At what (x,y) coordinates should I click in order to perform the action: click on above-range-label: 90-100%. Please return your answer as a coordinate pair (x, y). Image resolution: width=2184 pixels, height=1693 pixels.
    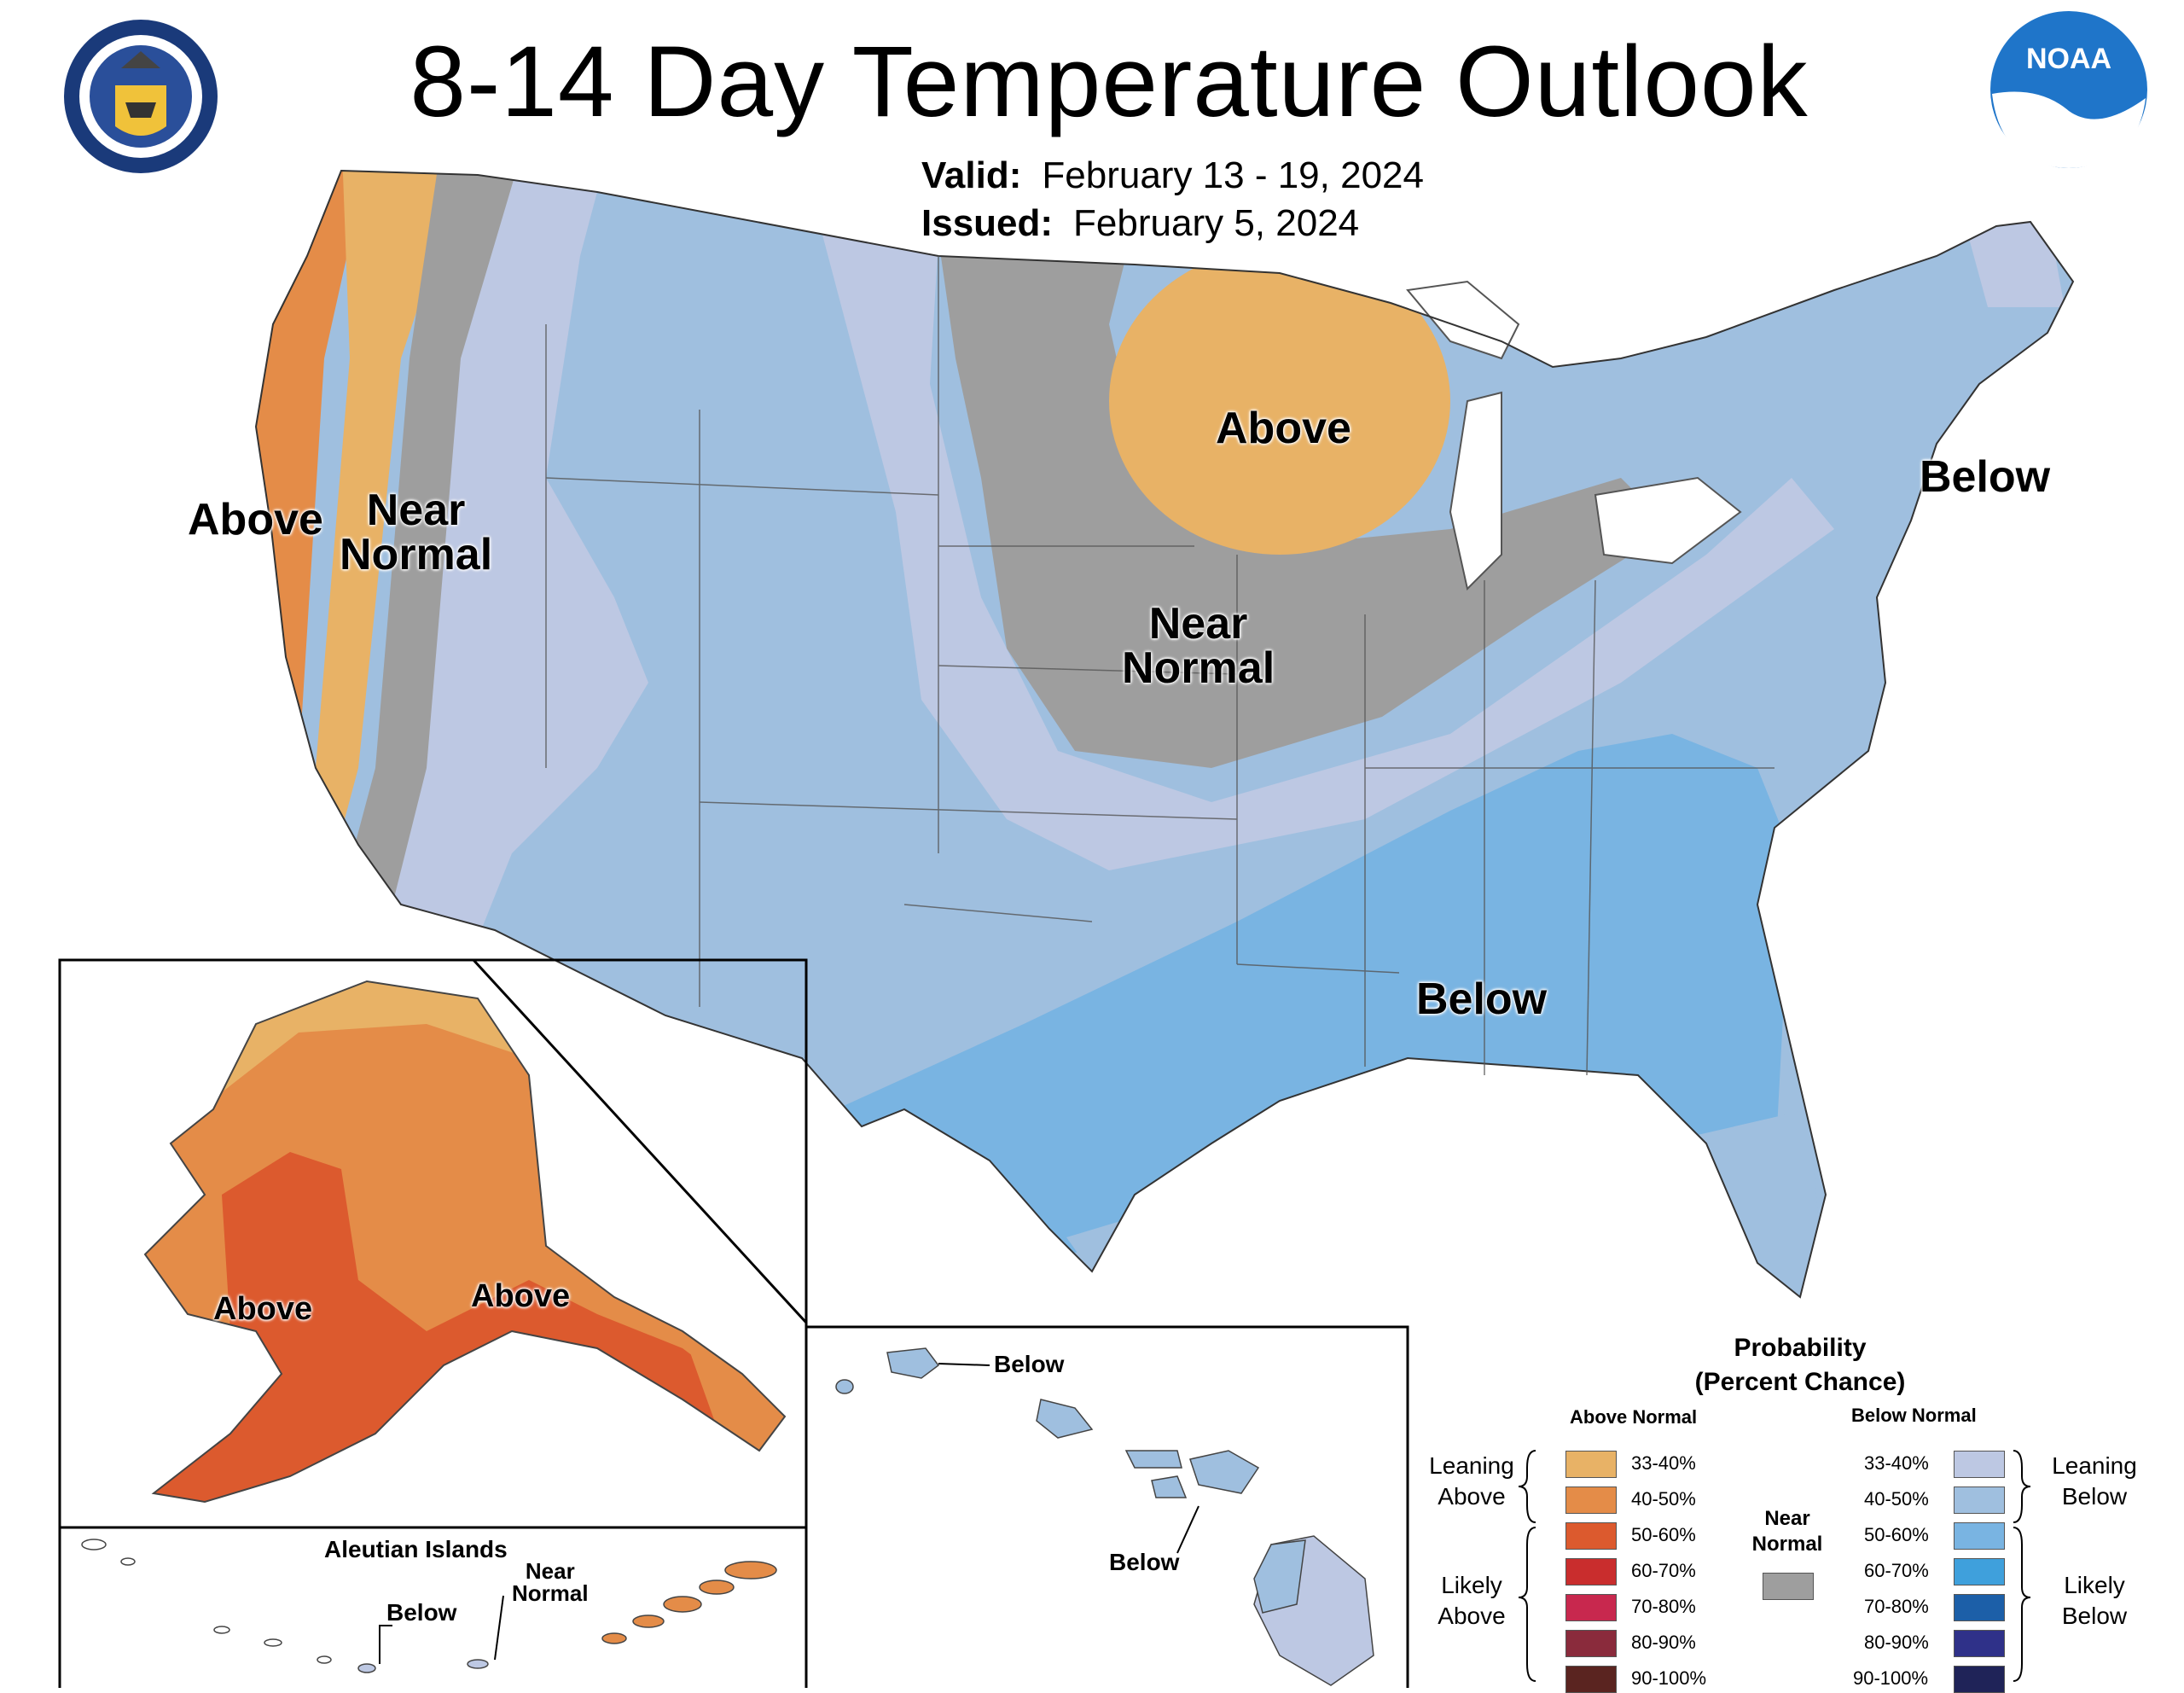
    Looking at the image, I should click on (1669, 1678).